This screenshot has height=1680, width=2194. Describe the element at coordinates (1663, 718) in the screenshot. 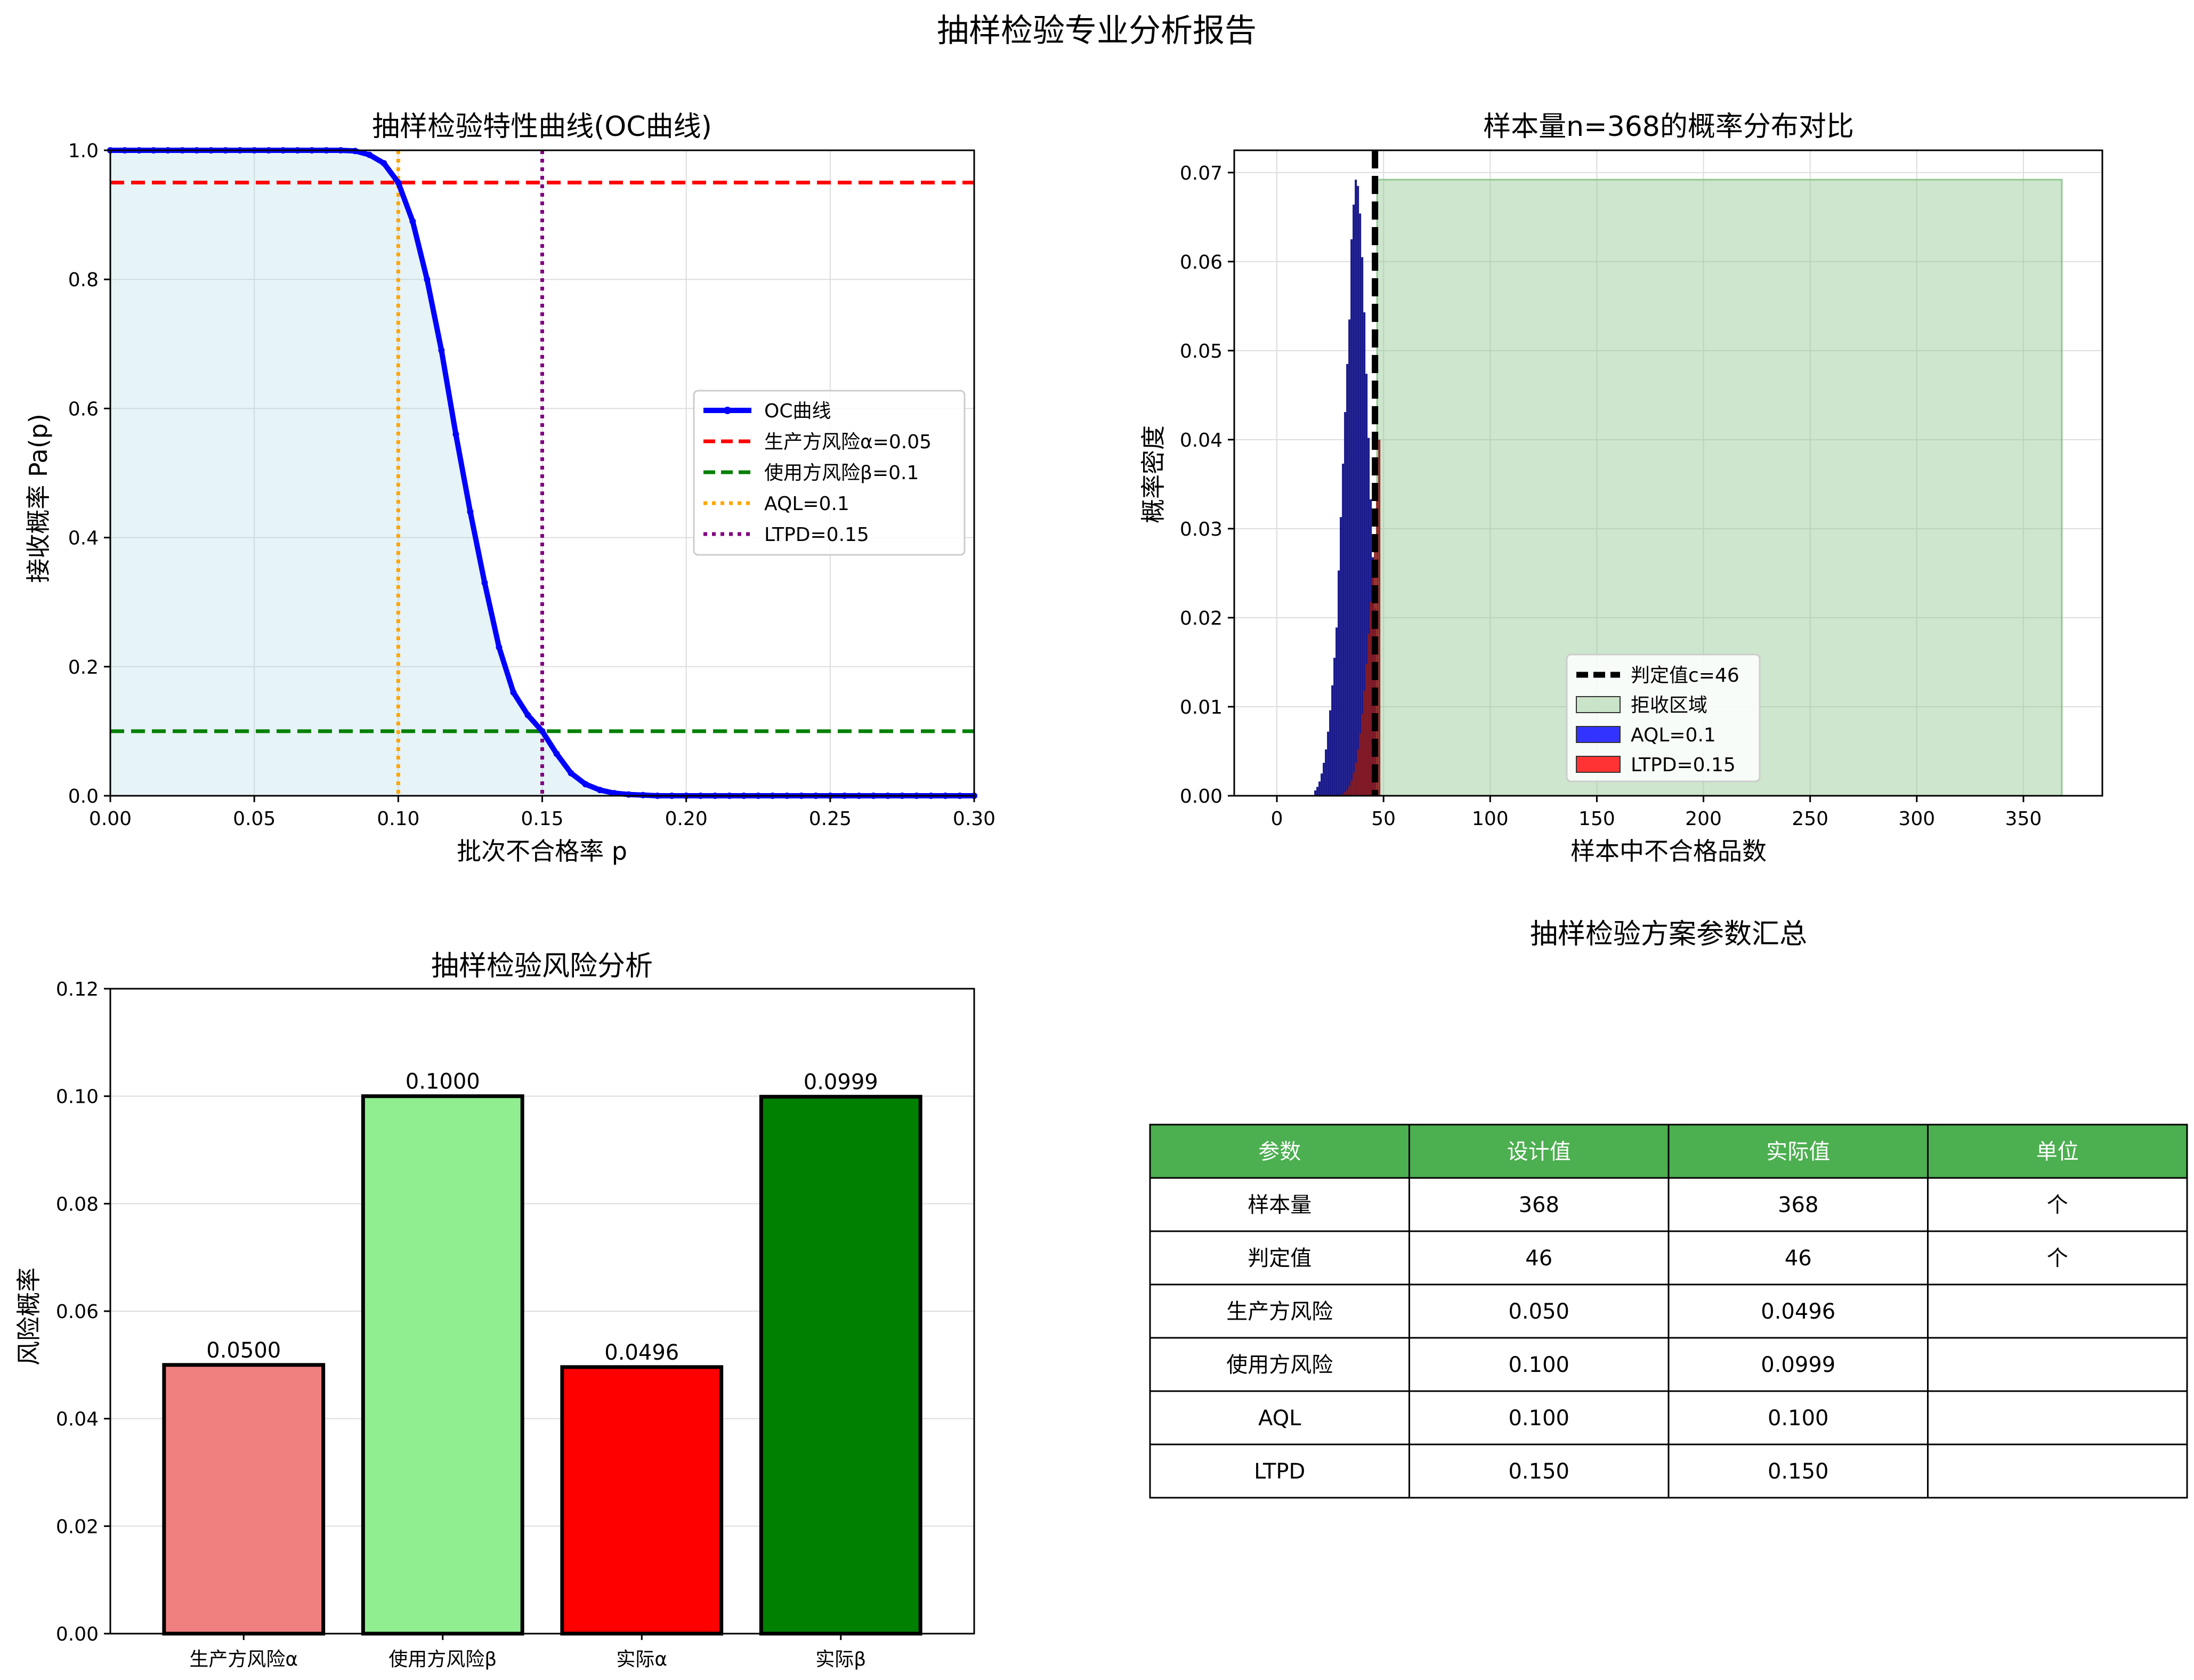

I see `dist-legend-box` at that location.